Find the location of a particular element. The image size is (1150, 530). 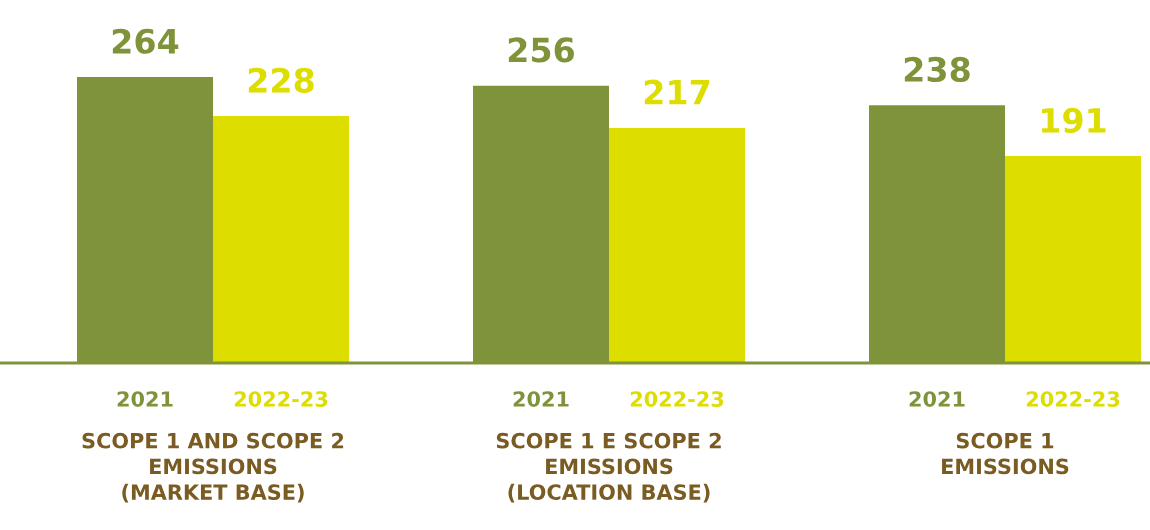

series-label: 2021 is located at coordinates (145, 399).